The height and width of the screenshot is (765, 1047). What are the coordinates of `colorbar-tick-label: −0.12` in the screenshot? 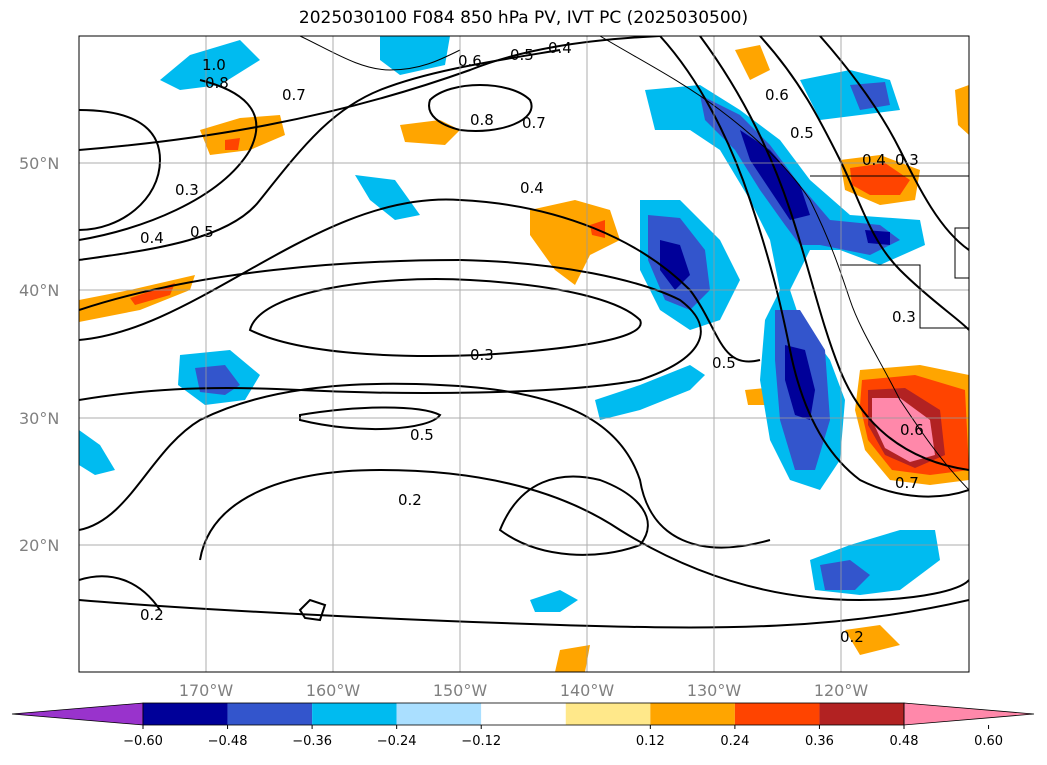 It's located at (481, 741).